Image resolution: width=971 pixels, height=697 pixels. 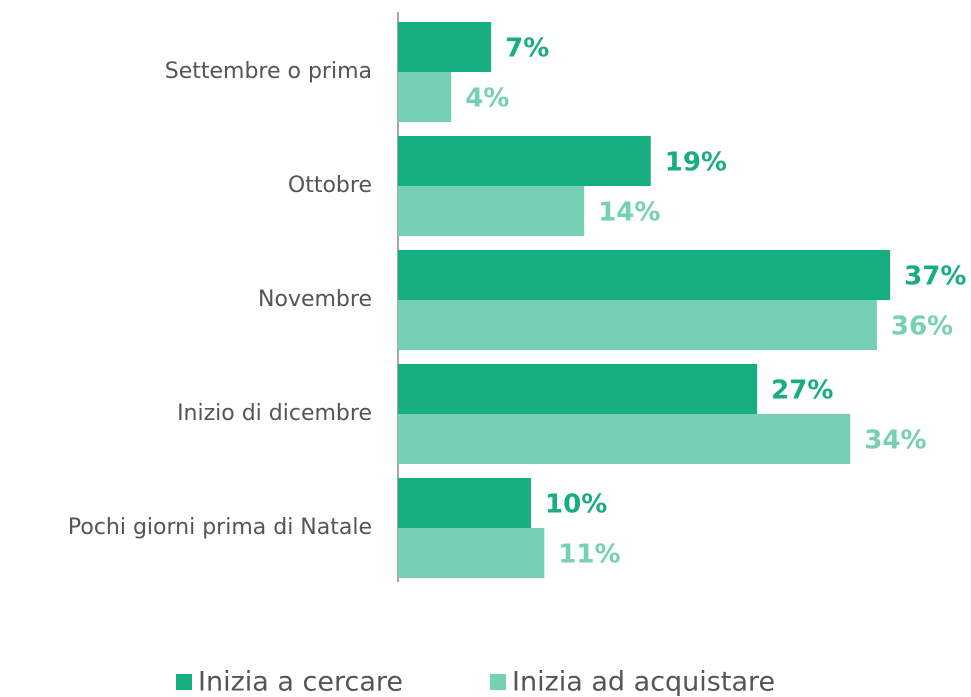 I want to click on y-tick-label: Inizio di dicembre, so click(x=274, y=413).